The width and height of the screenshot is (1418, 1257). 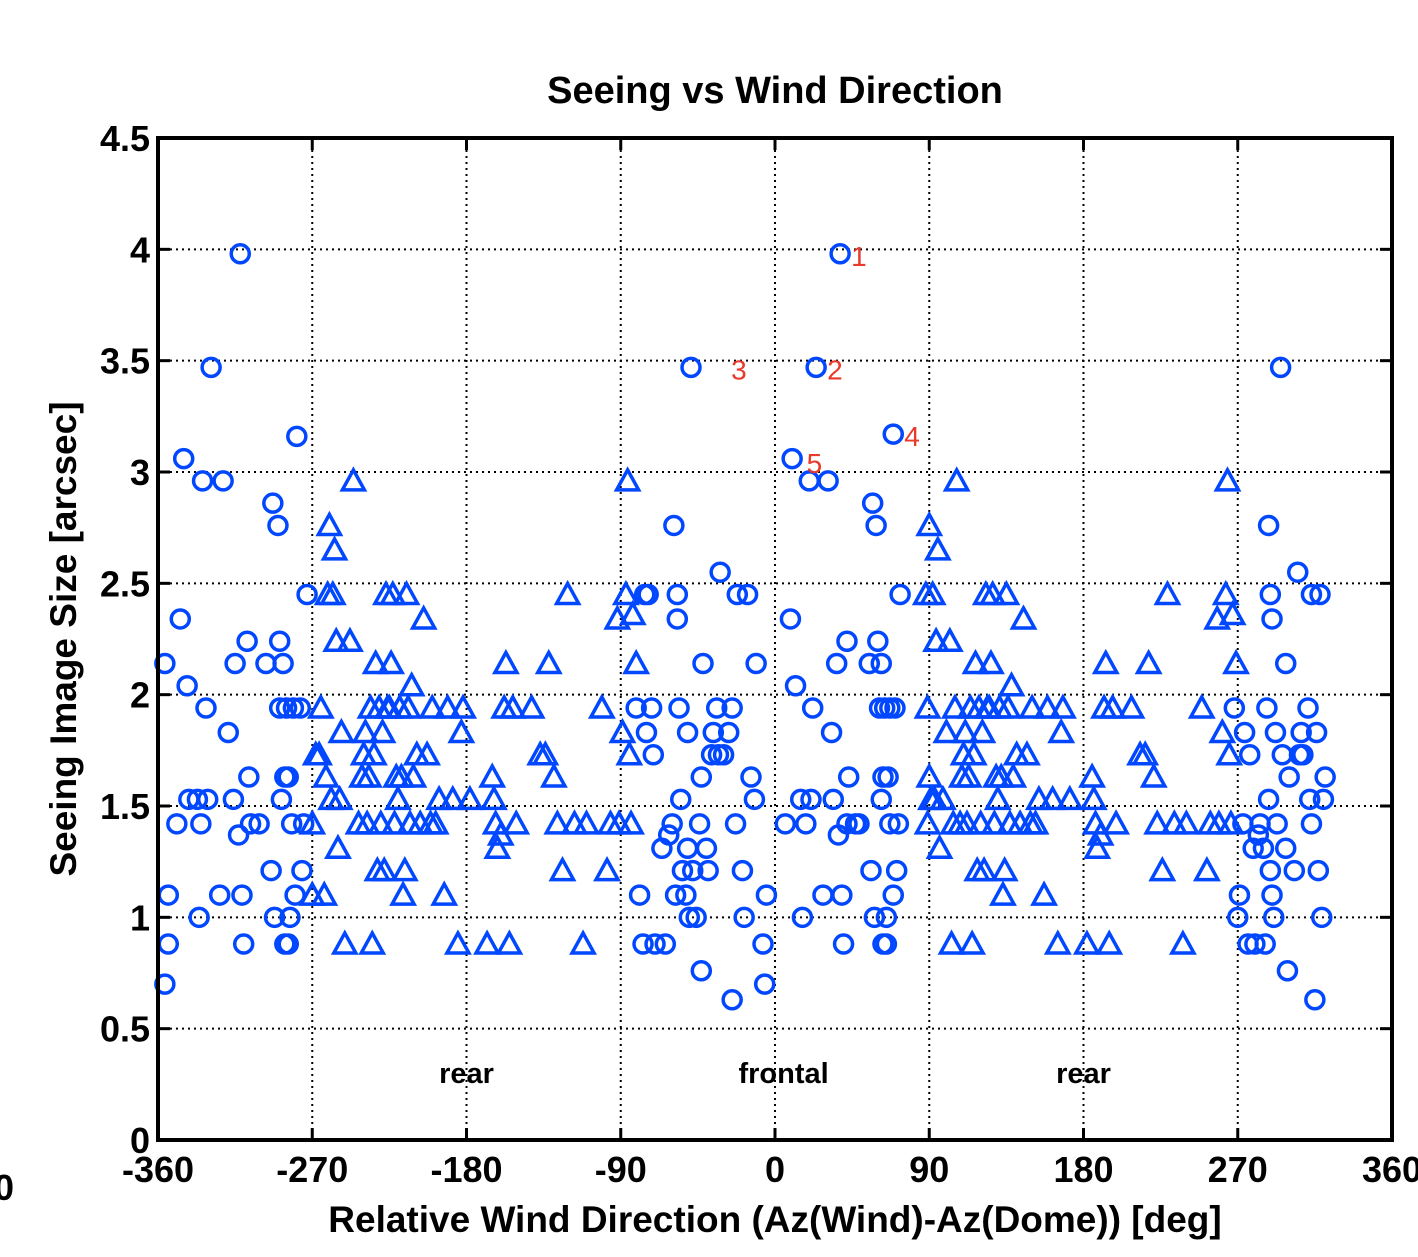 What do you see at coordinates (621, 1169) in the screenshot?
I see `x-tick-label: -90` at bounding box center [621, 1169].